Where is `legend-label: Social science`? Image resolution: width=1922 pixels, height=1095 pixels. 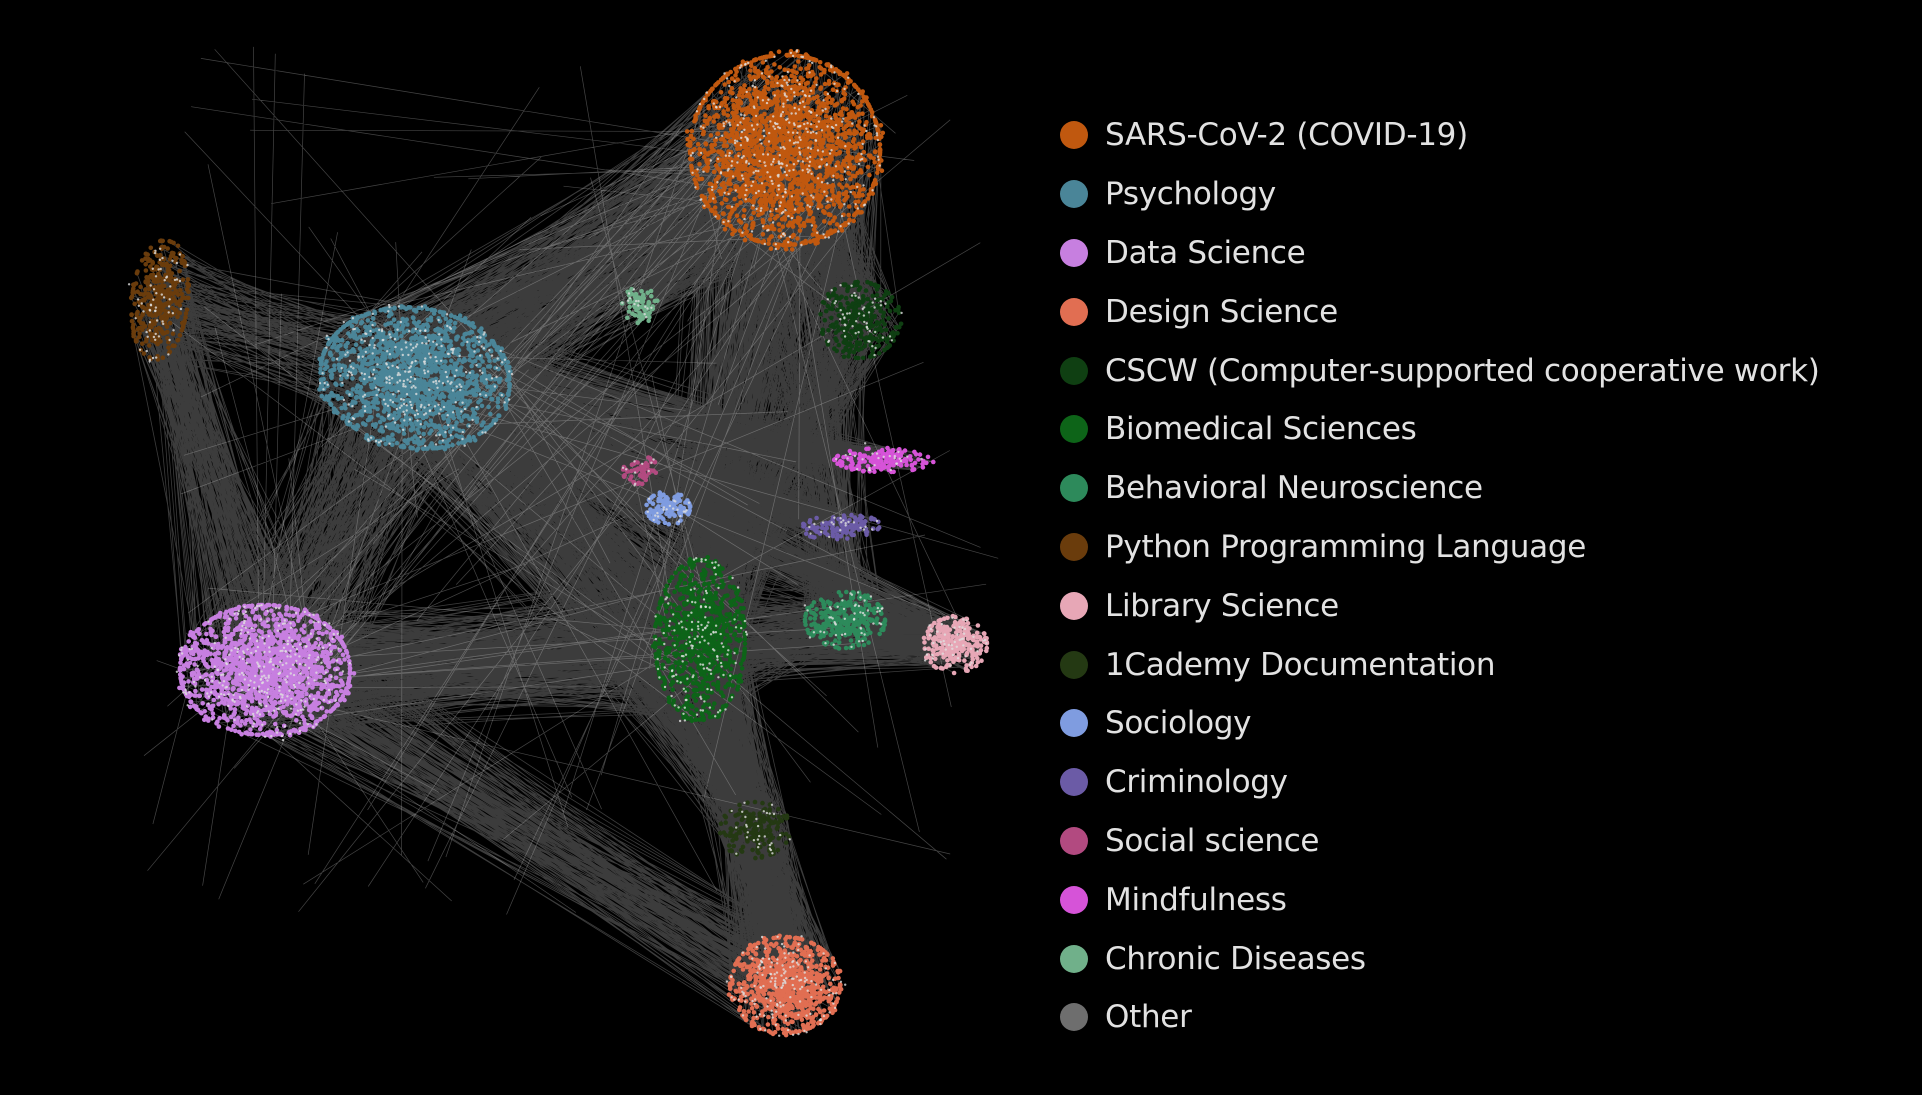 legend-label: Social science is located at coordinates (1212, 840).